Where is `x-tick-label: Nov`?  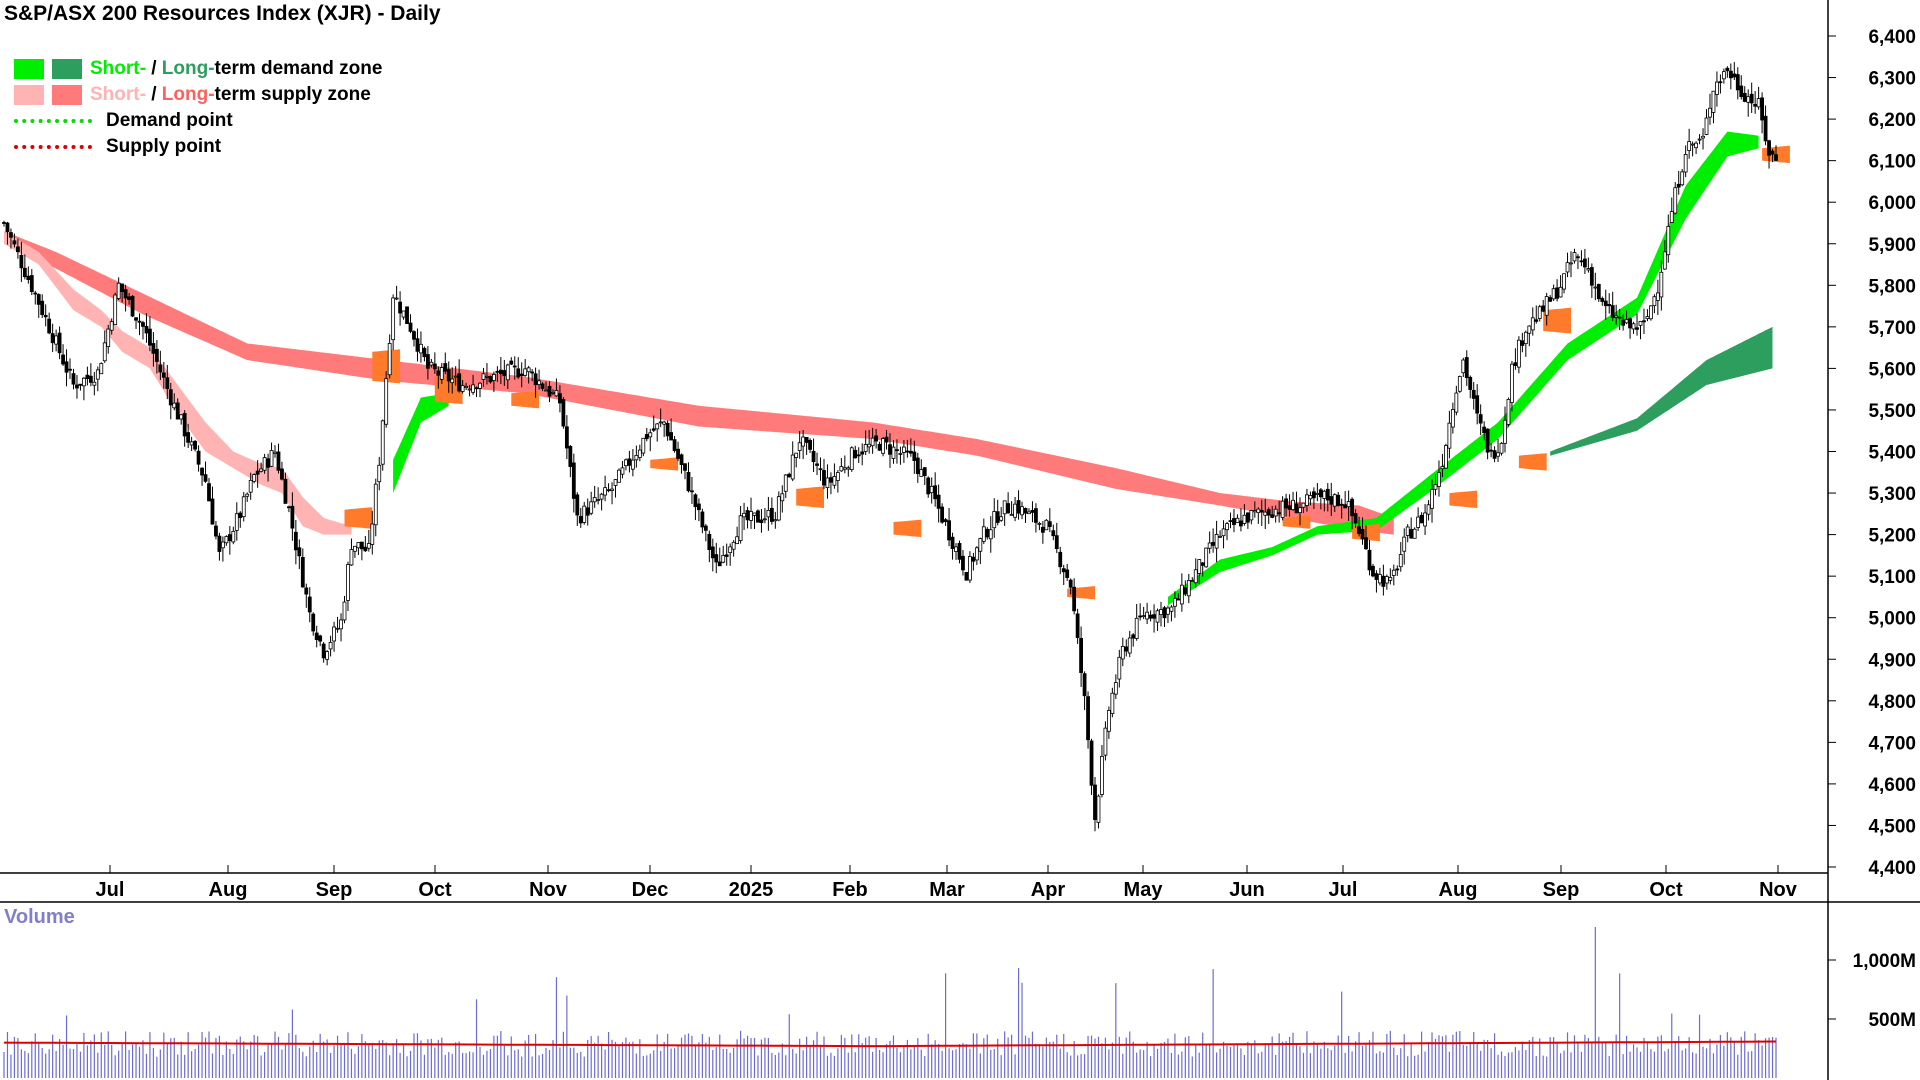 x-tick-label: Nov is located at coordinates (1778, 890).